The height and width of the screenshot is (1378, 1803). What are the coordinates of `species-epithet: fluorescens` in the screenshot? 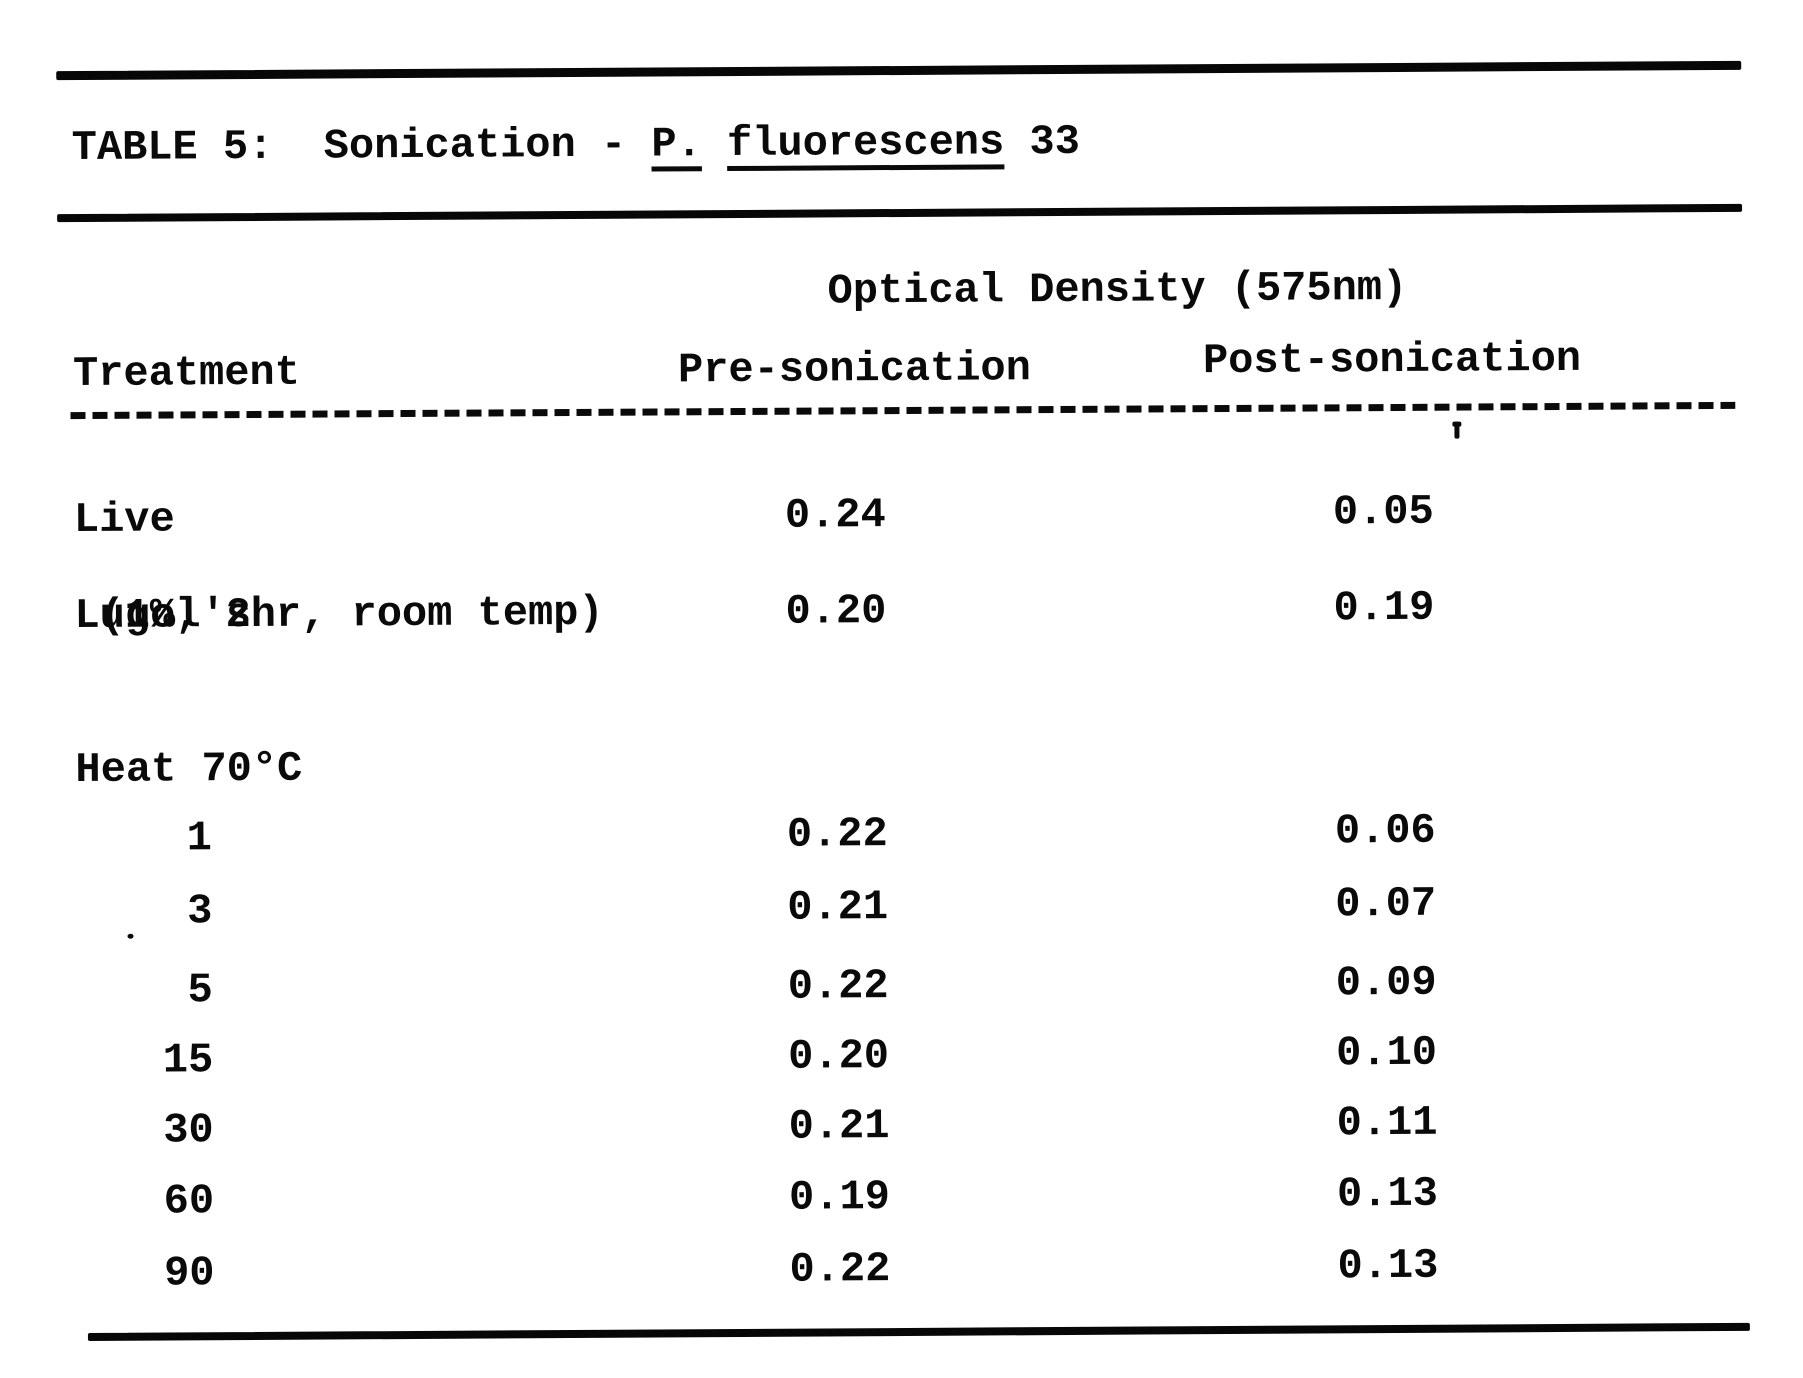 It's located at (865, 143).